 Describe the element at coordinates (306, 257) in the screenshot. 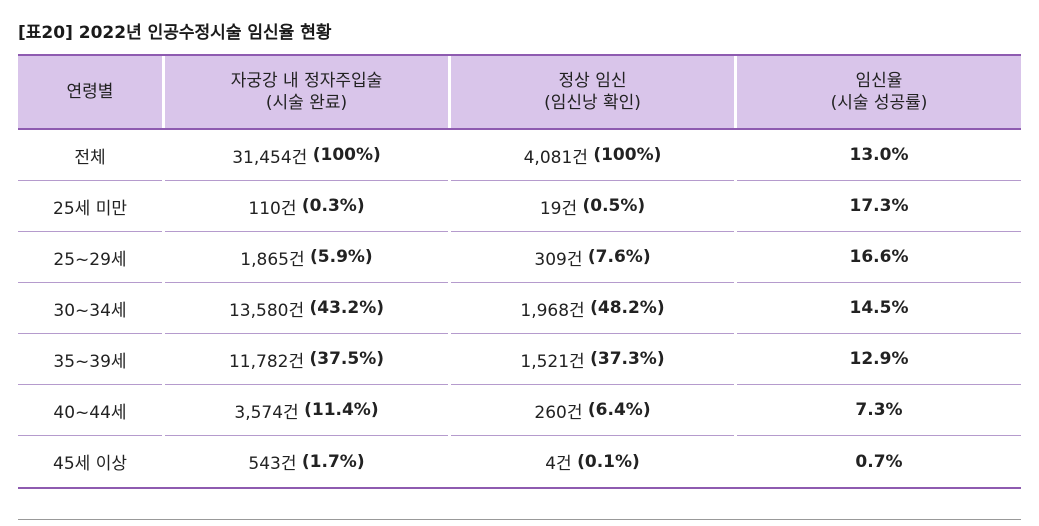

I see `procedures-cell: 1,865건 (5.9%)` at that location.